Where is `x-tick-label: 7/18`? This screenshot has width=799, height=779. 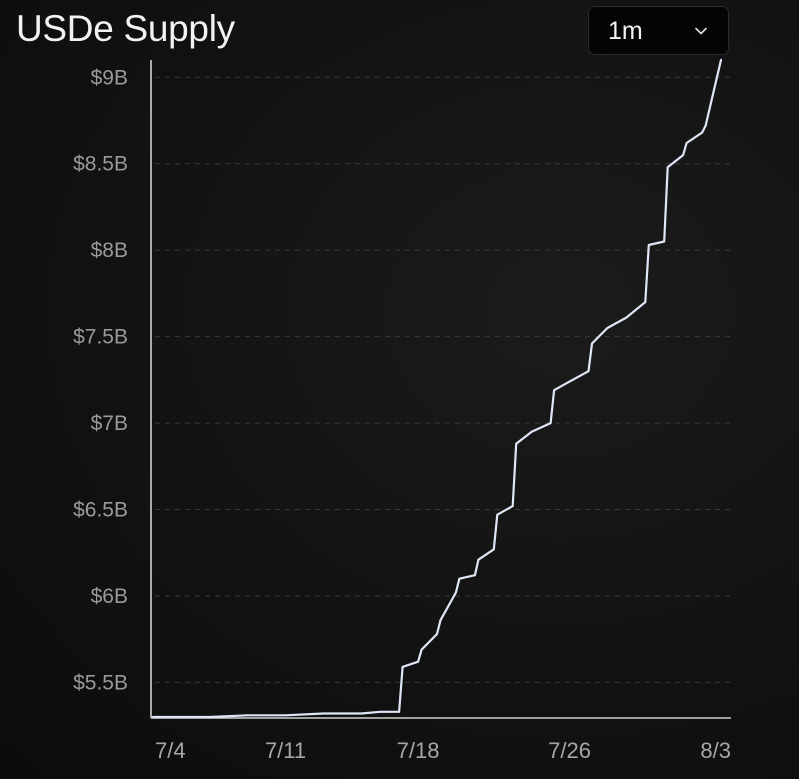
x-tick-label: 7/18 is located at coordinates (418, 750).